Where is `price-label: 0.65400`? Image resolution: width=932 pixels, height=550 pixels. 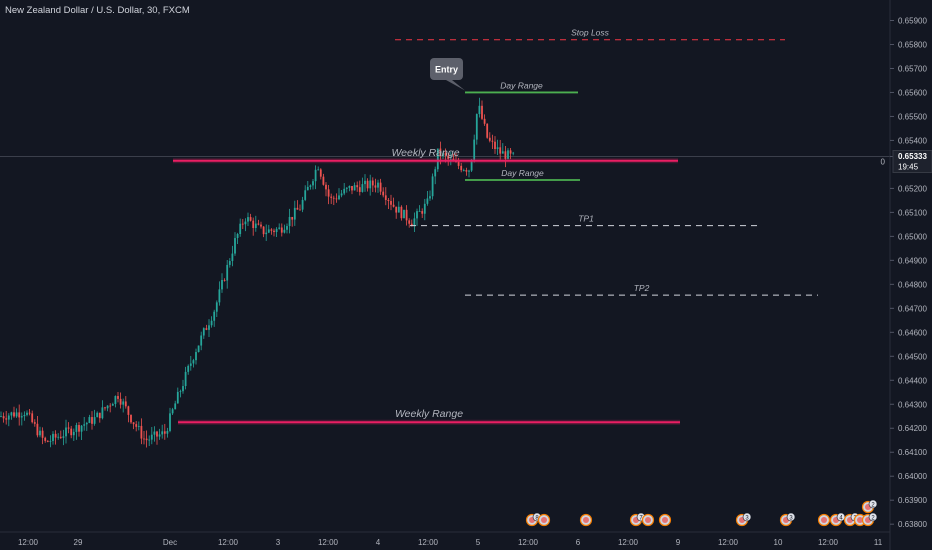 price-label: 0.65400 is located at coordinates (912, 140).